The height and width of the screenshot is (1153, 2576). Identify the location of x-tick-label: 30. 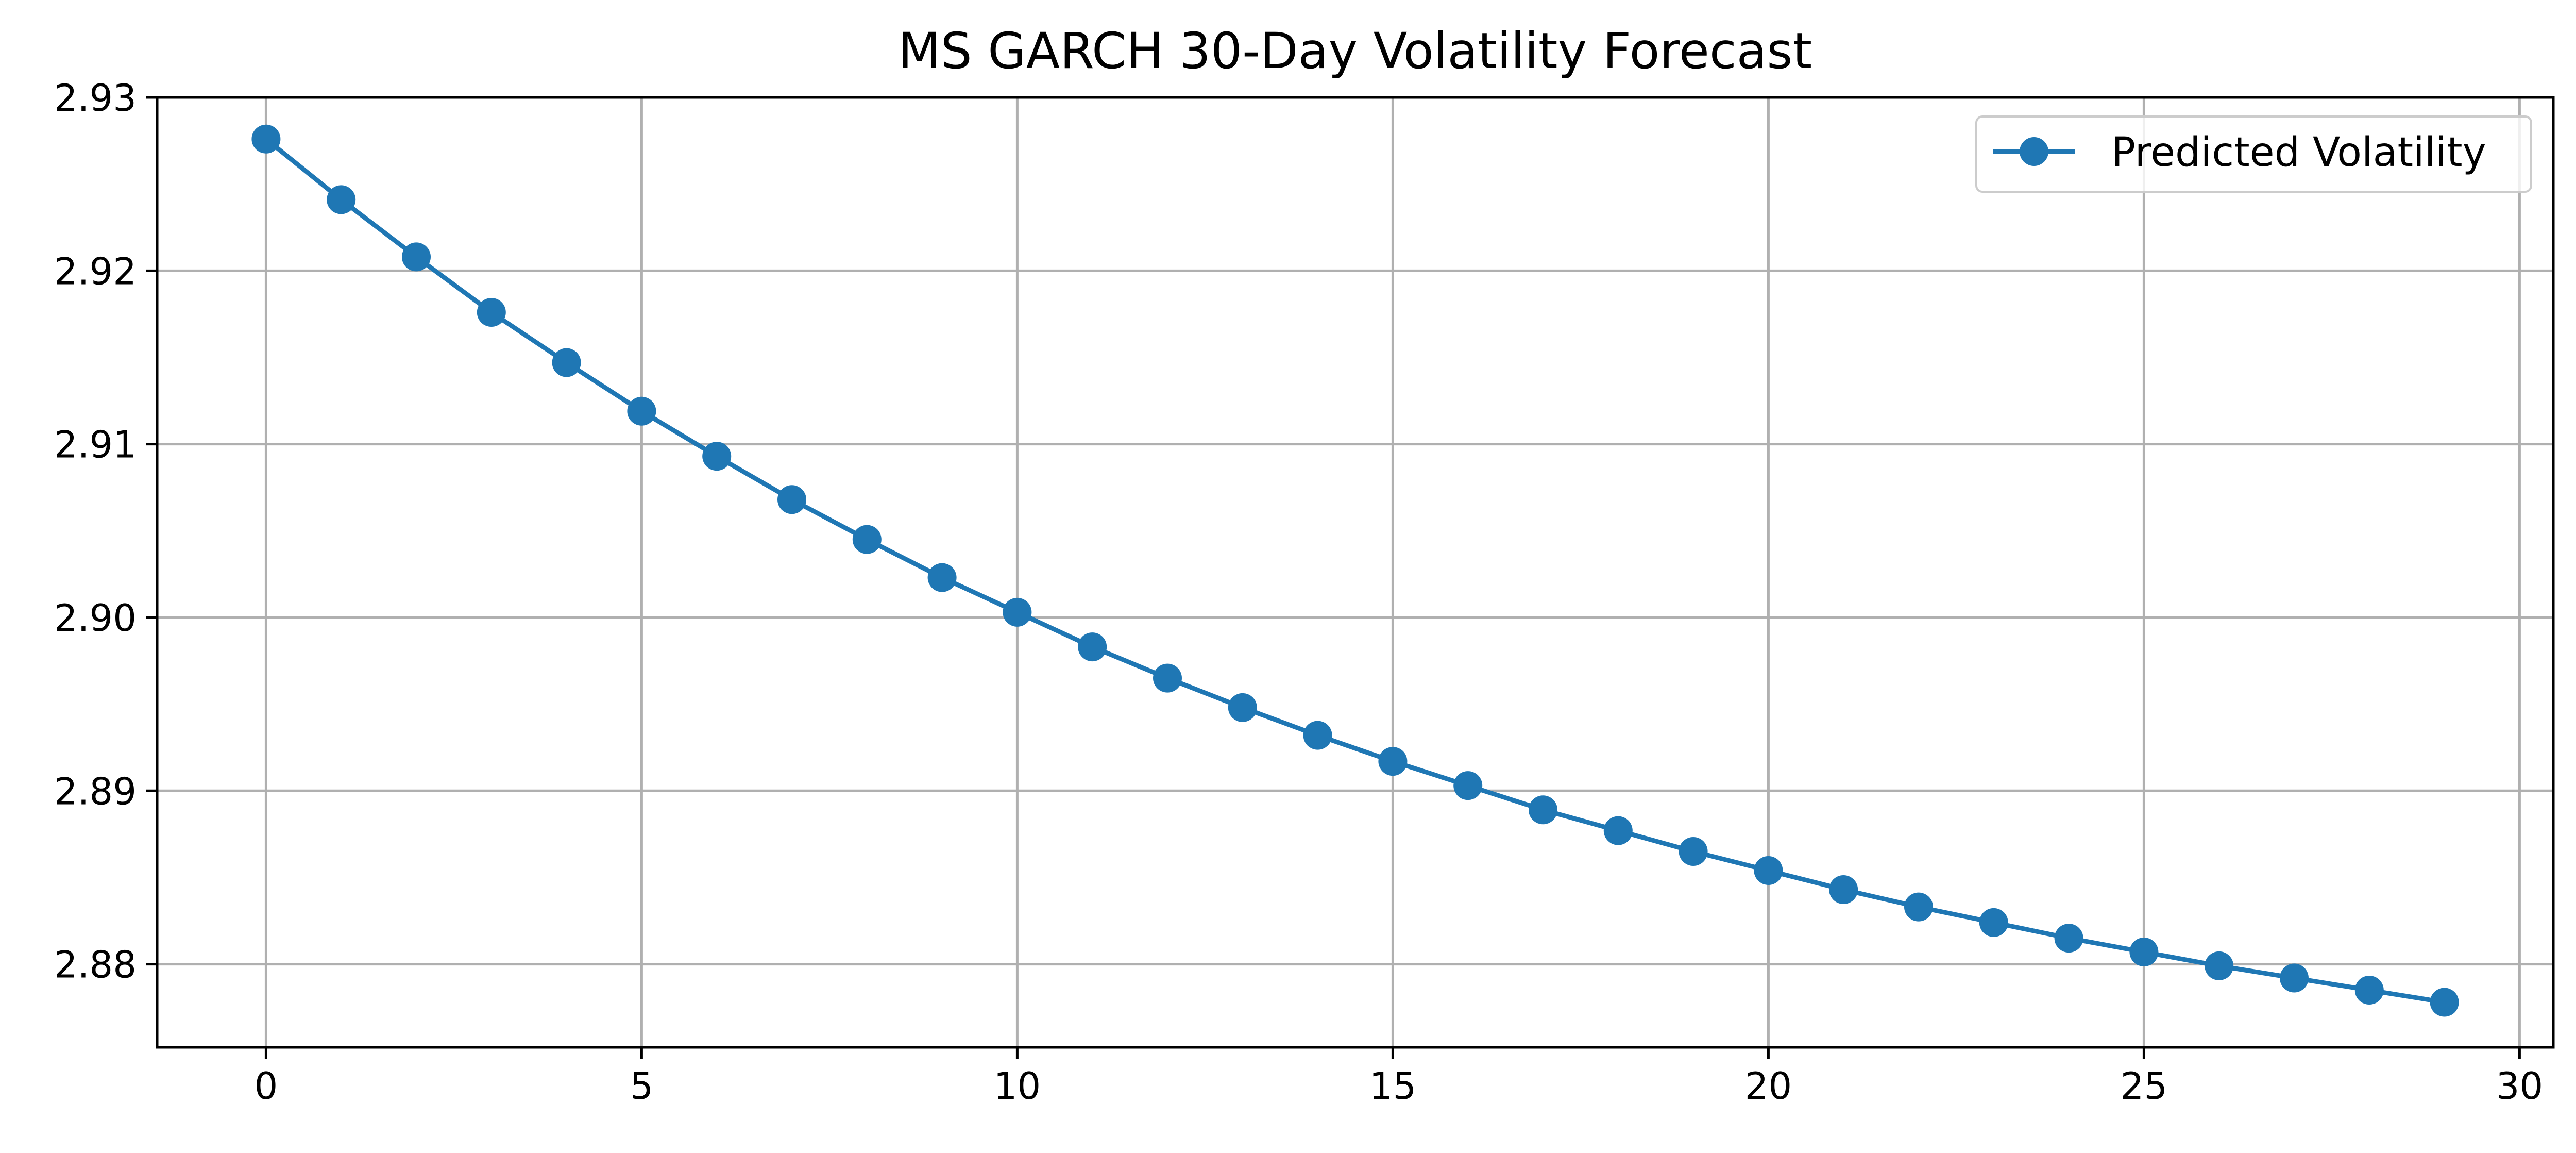
(2520, 1086).